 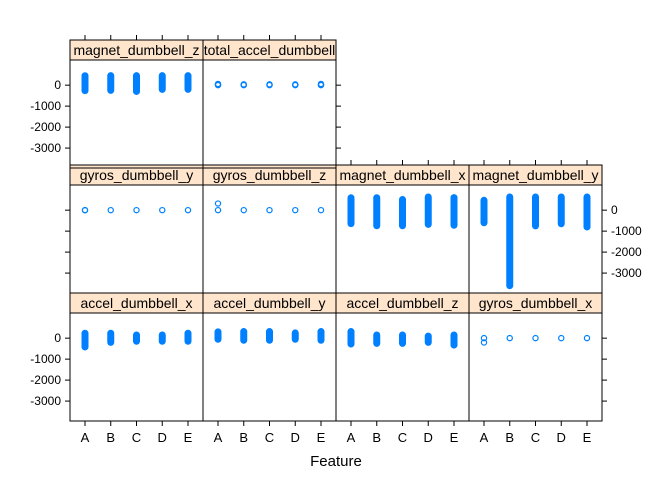 I want to click on panel-title: magnet_dumbbell_z, so click(x=136, y=50).